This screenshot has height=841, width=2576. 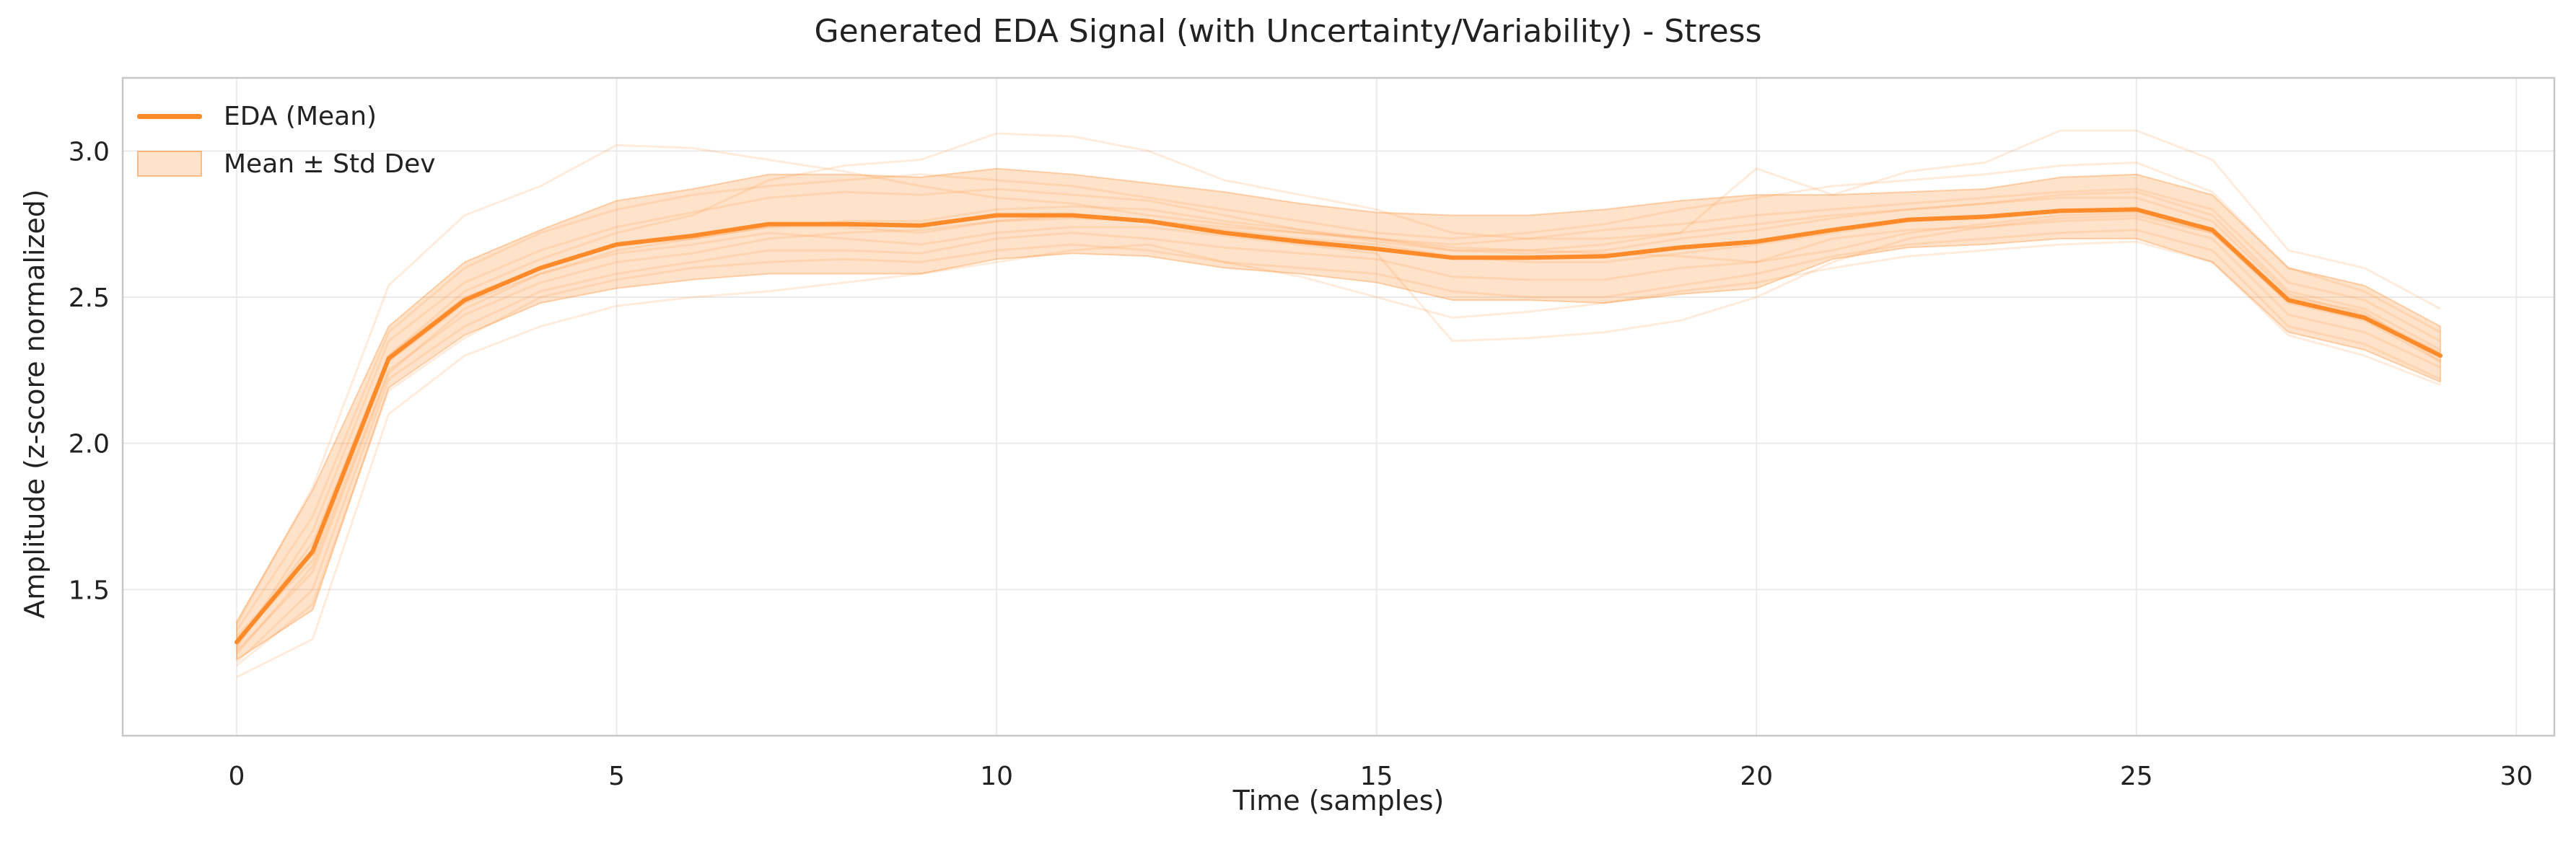 What do you see at coordinates (89, 590) in the screenshot?
I see `y-tick-label: 1.5` at bounding box center [89, 590].